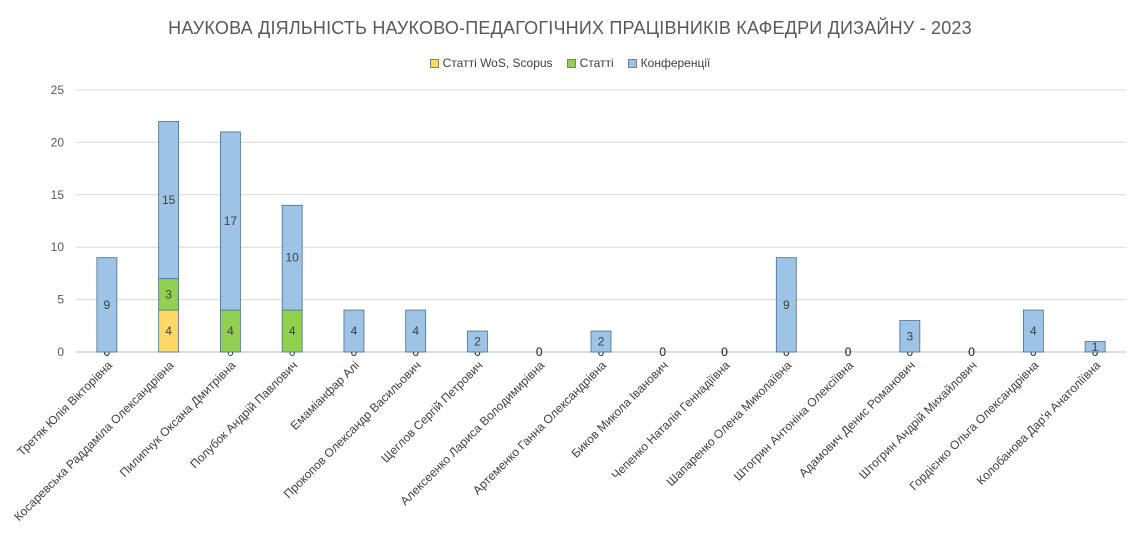  I want to click on legend-label-conferences: Конференції, so click(675, 63).